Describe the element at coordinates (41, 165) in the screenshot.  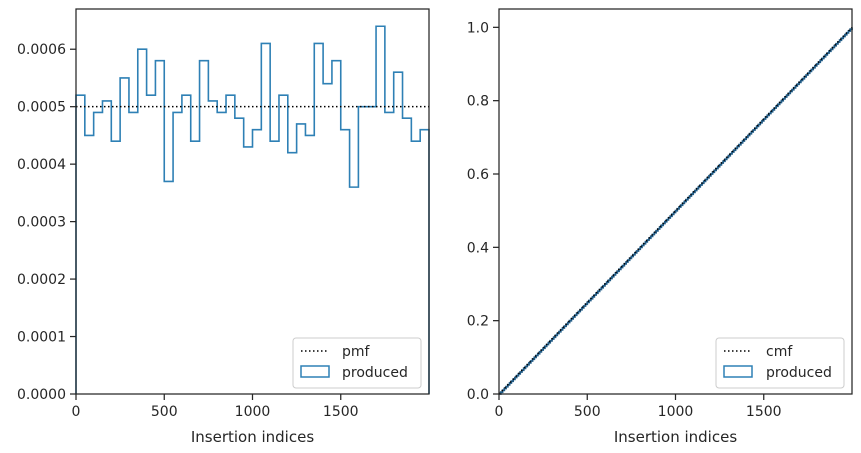
I see `pmf-y-tick-label: 0.0004` at that location.